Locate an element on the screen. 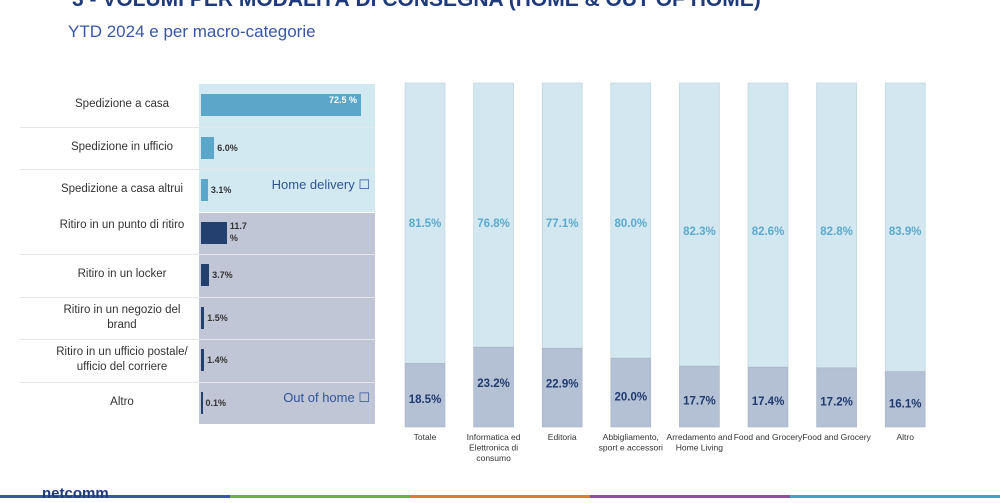 This screenshot has height=503, width=1000. home-value-label: 76.8% is located at coordinates (493, 224).